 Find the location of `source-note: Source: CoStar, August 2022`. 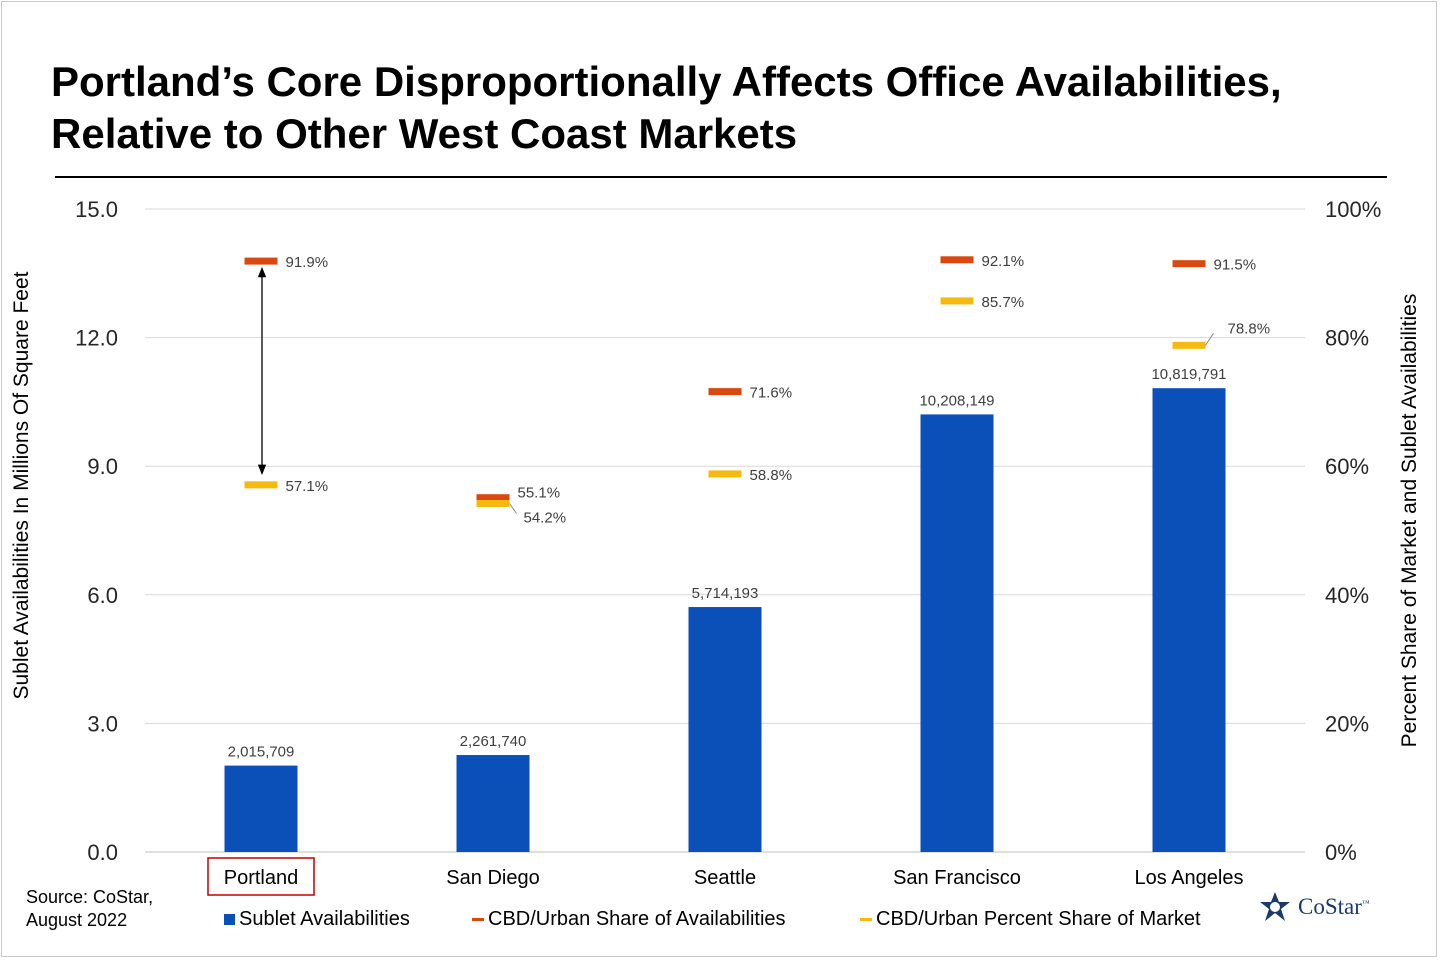

source-note: Source: CoStar, August 2022 is located at coordinates (90, 908).